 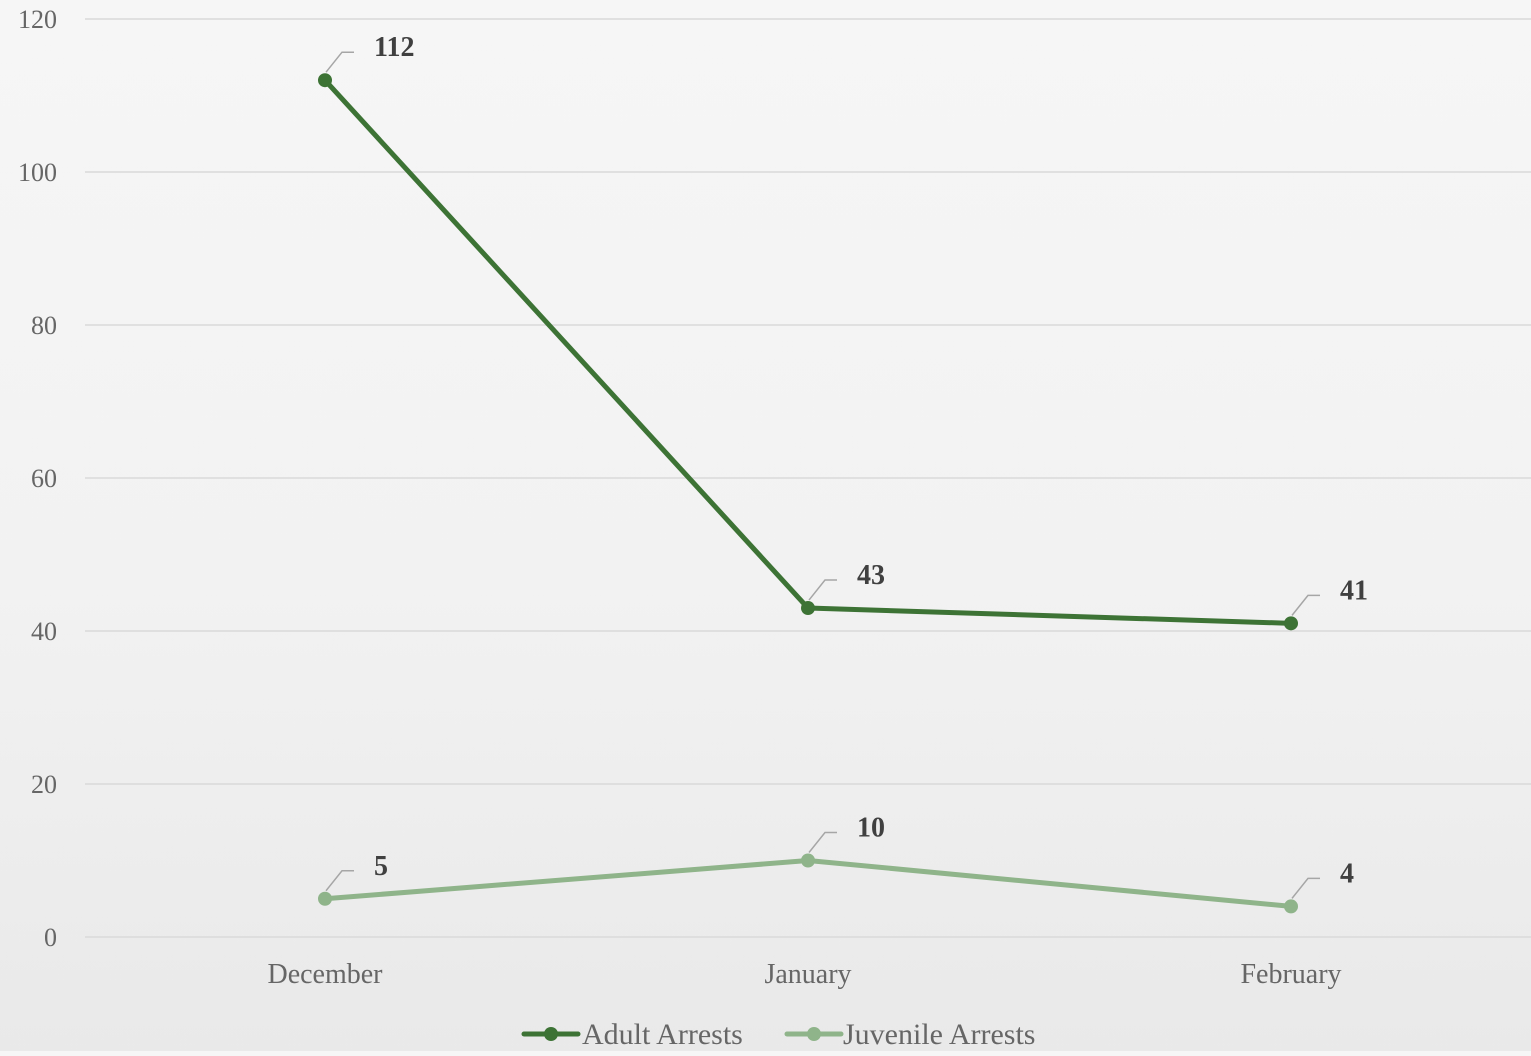 I want to click on y-tick-label: 60, so click(x=44, y=478).